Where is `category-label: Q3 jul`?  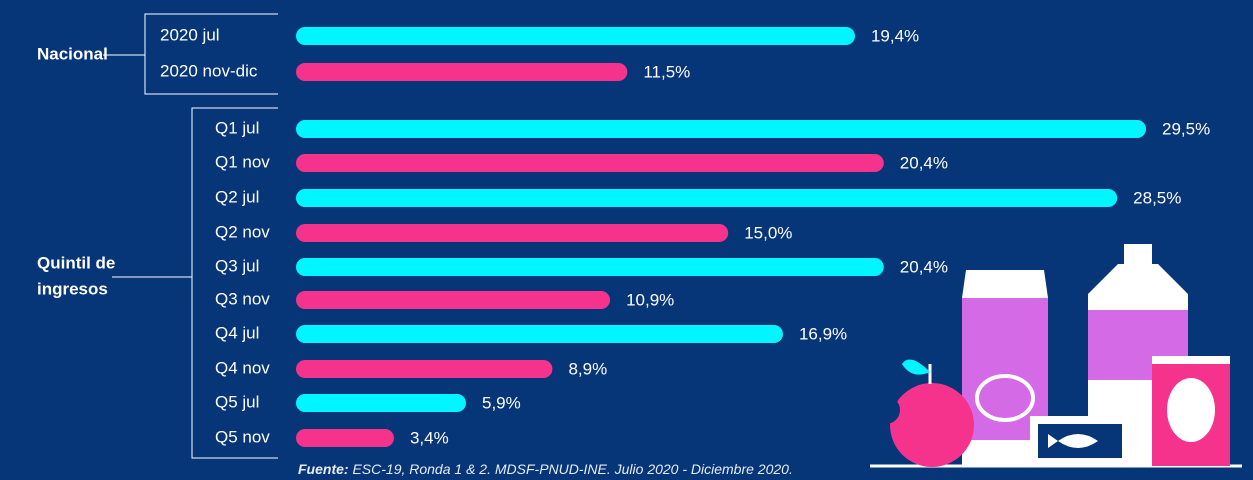
category-label: Q3 jul is located at coordinates (237, 265).